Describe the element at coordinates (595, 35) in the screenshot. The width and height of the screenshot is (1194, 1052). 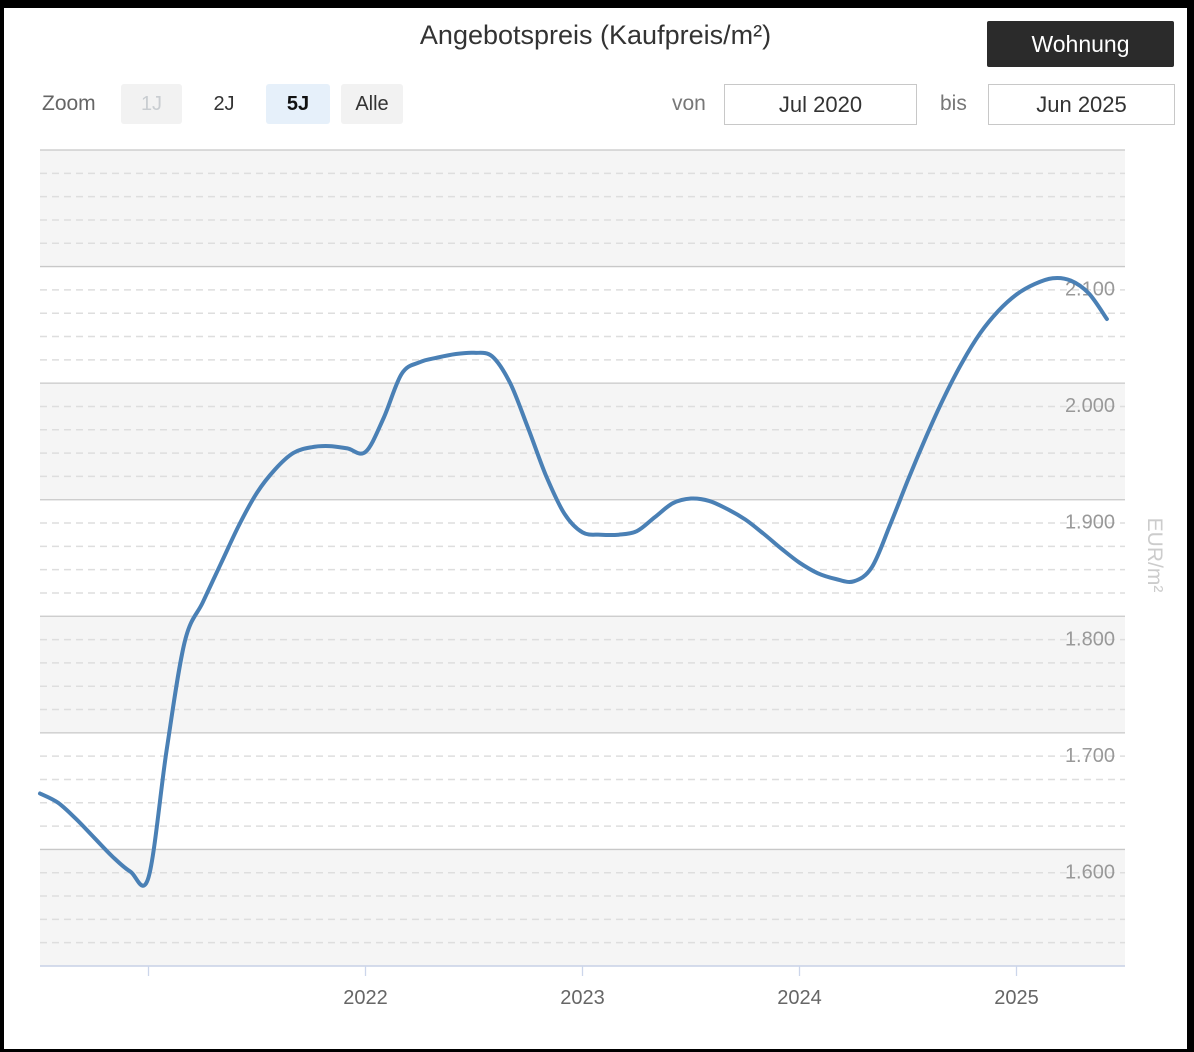
I see `page-title: Angebotspreis (Kaufpreis/m²)` at that location.